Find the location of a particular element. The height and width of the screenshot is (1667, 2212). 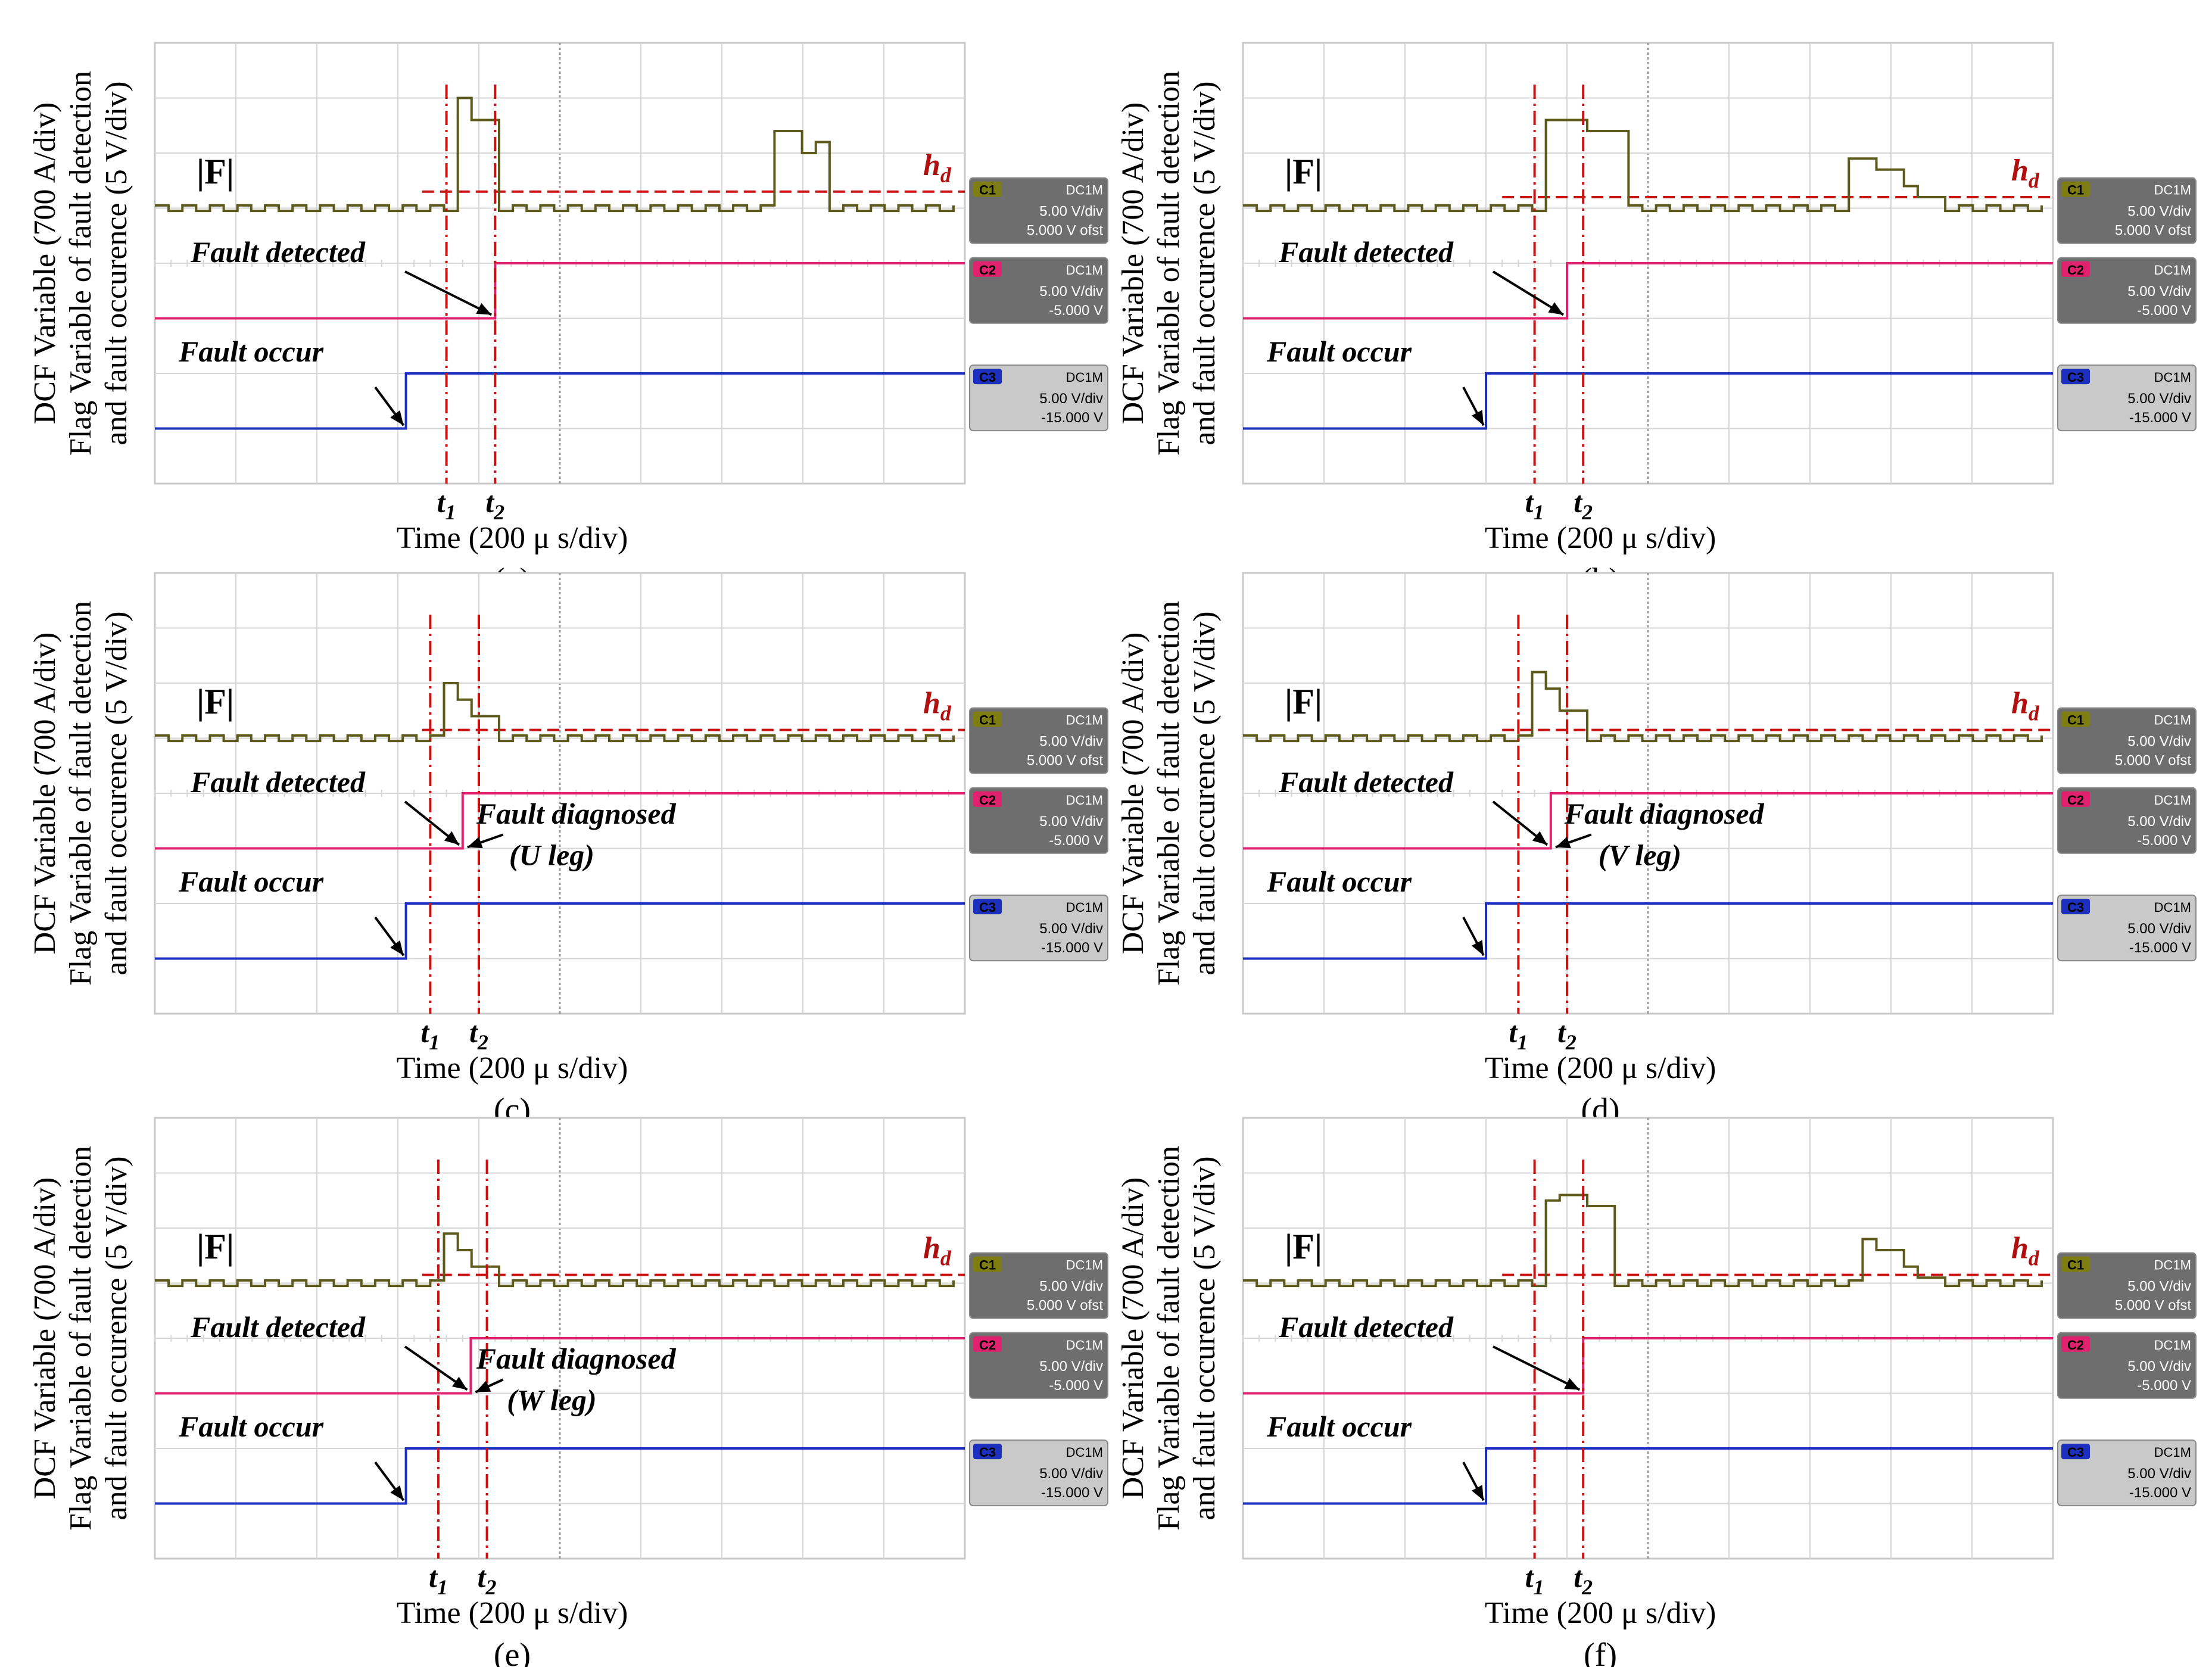

arrow-shaft is located at coordinates (1537, 1368).